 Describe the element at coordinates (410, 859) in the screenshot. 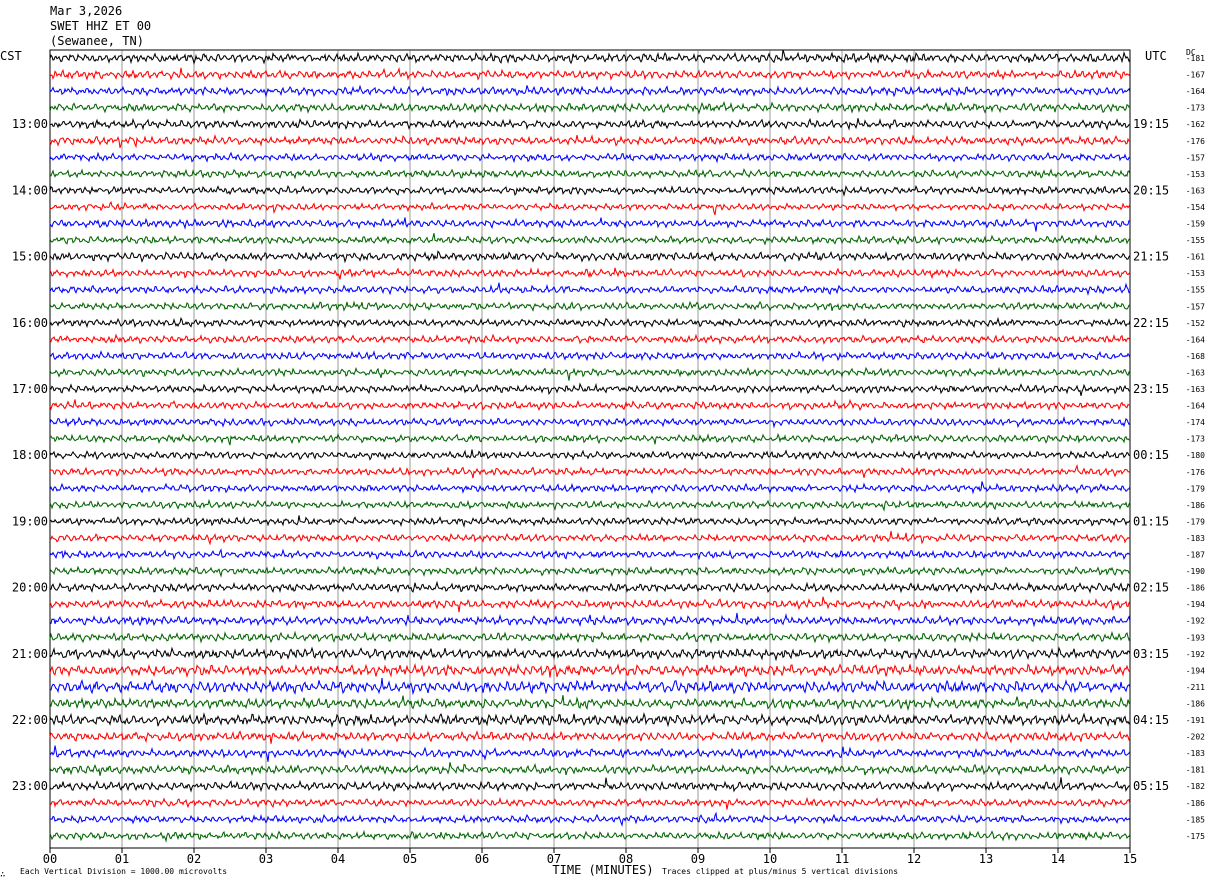

I see `x-tick-label: 05` at that location.